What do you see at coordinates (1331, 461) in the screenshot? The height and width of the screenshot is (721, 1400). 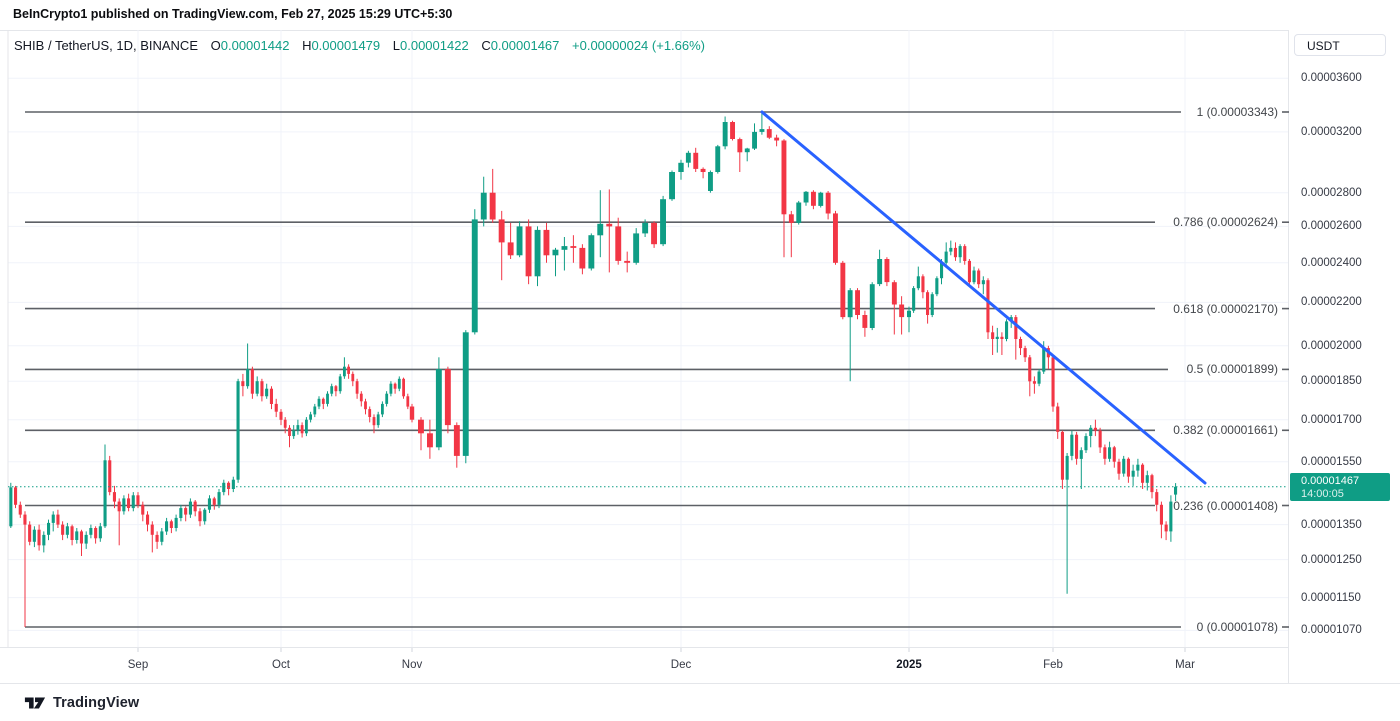 I see `price-axis-label: 0.00001550` at bounding box center [1331, 461].